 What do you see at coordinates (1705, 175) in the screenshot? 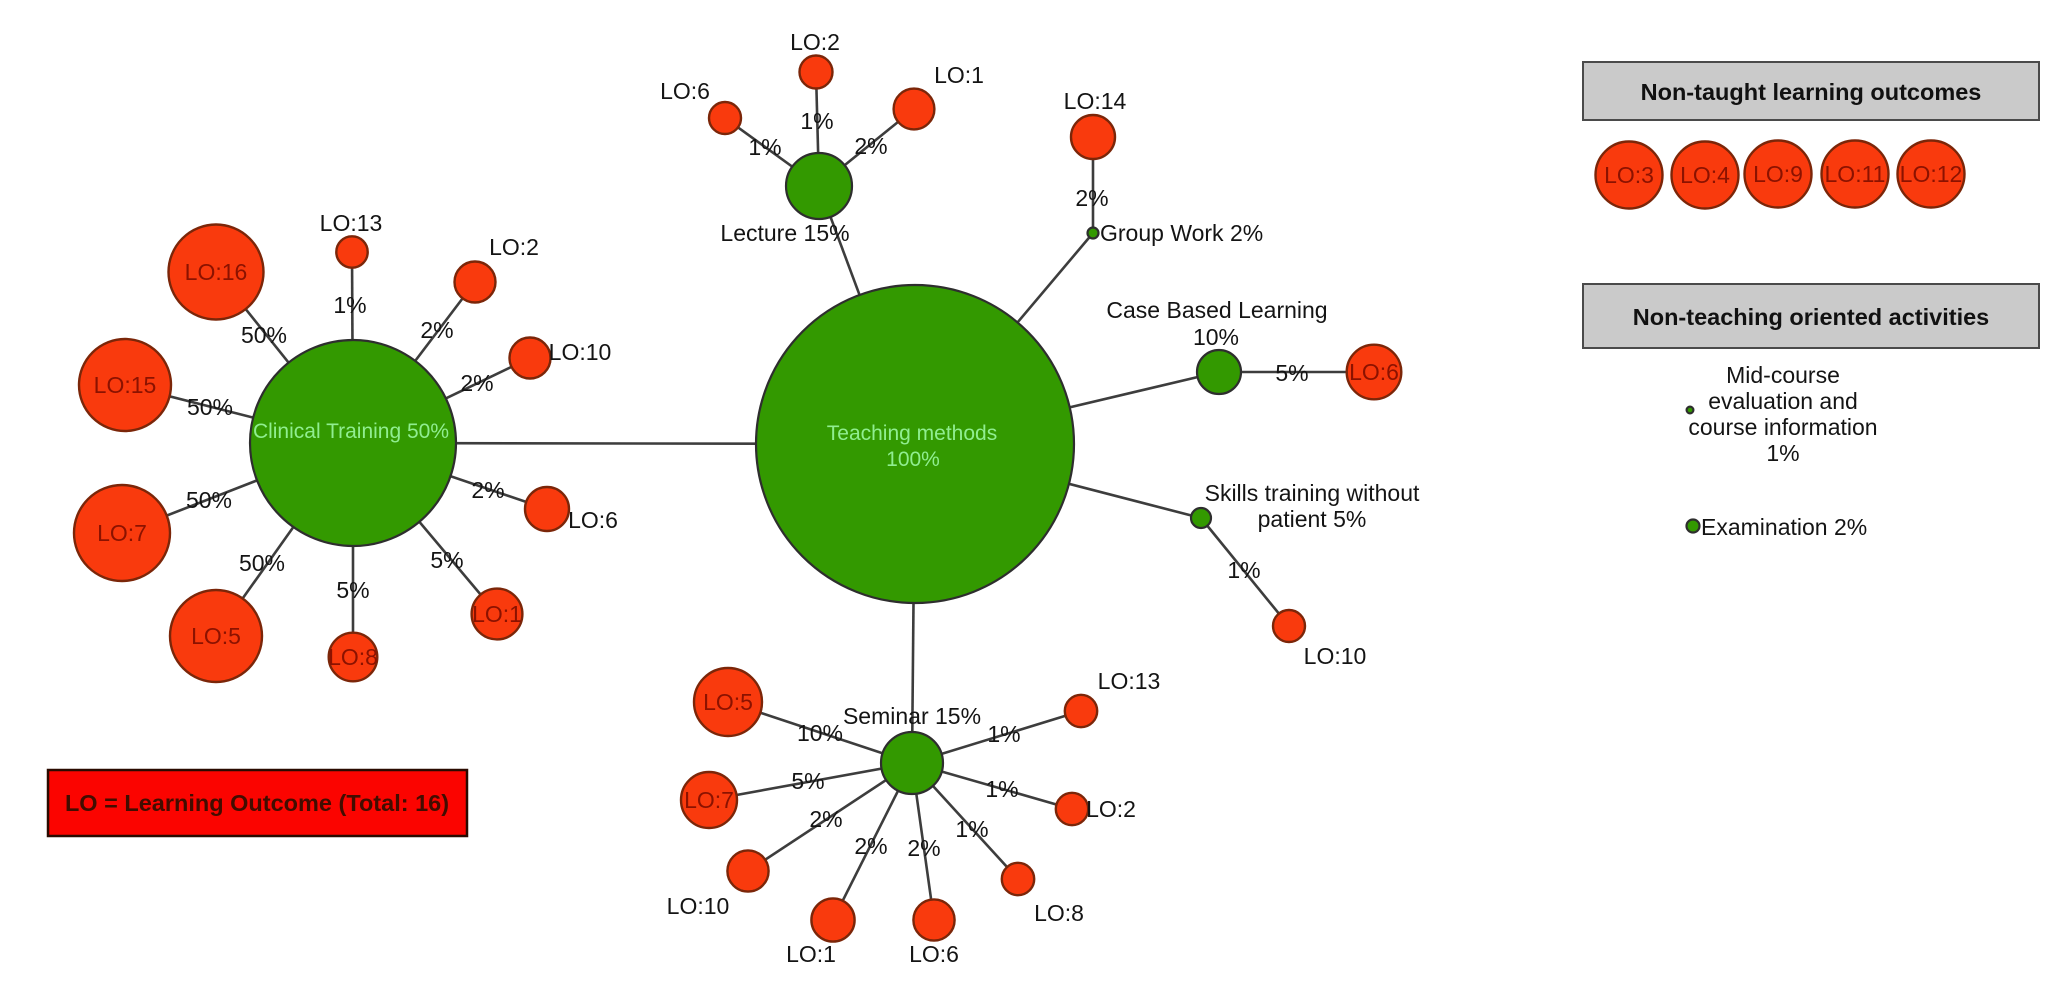
I see `svg-text: LO:4` at bounding box center [1705, 175].